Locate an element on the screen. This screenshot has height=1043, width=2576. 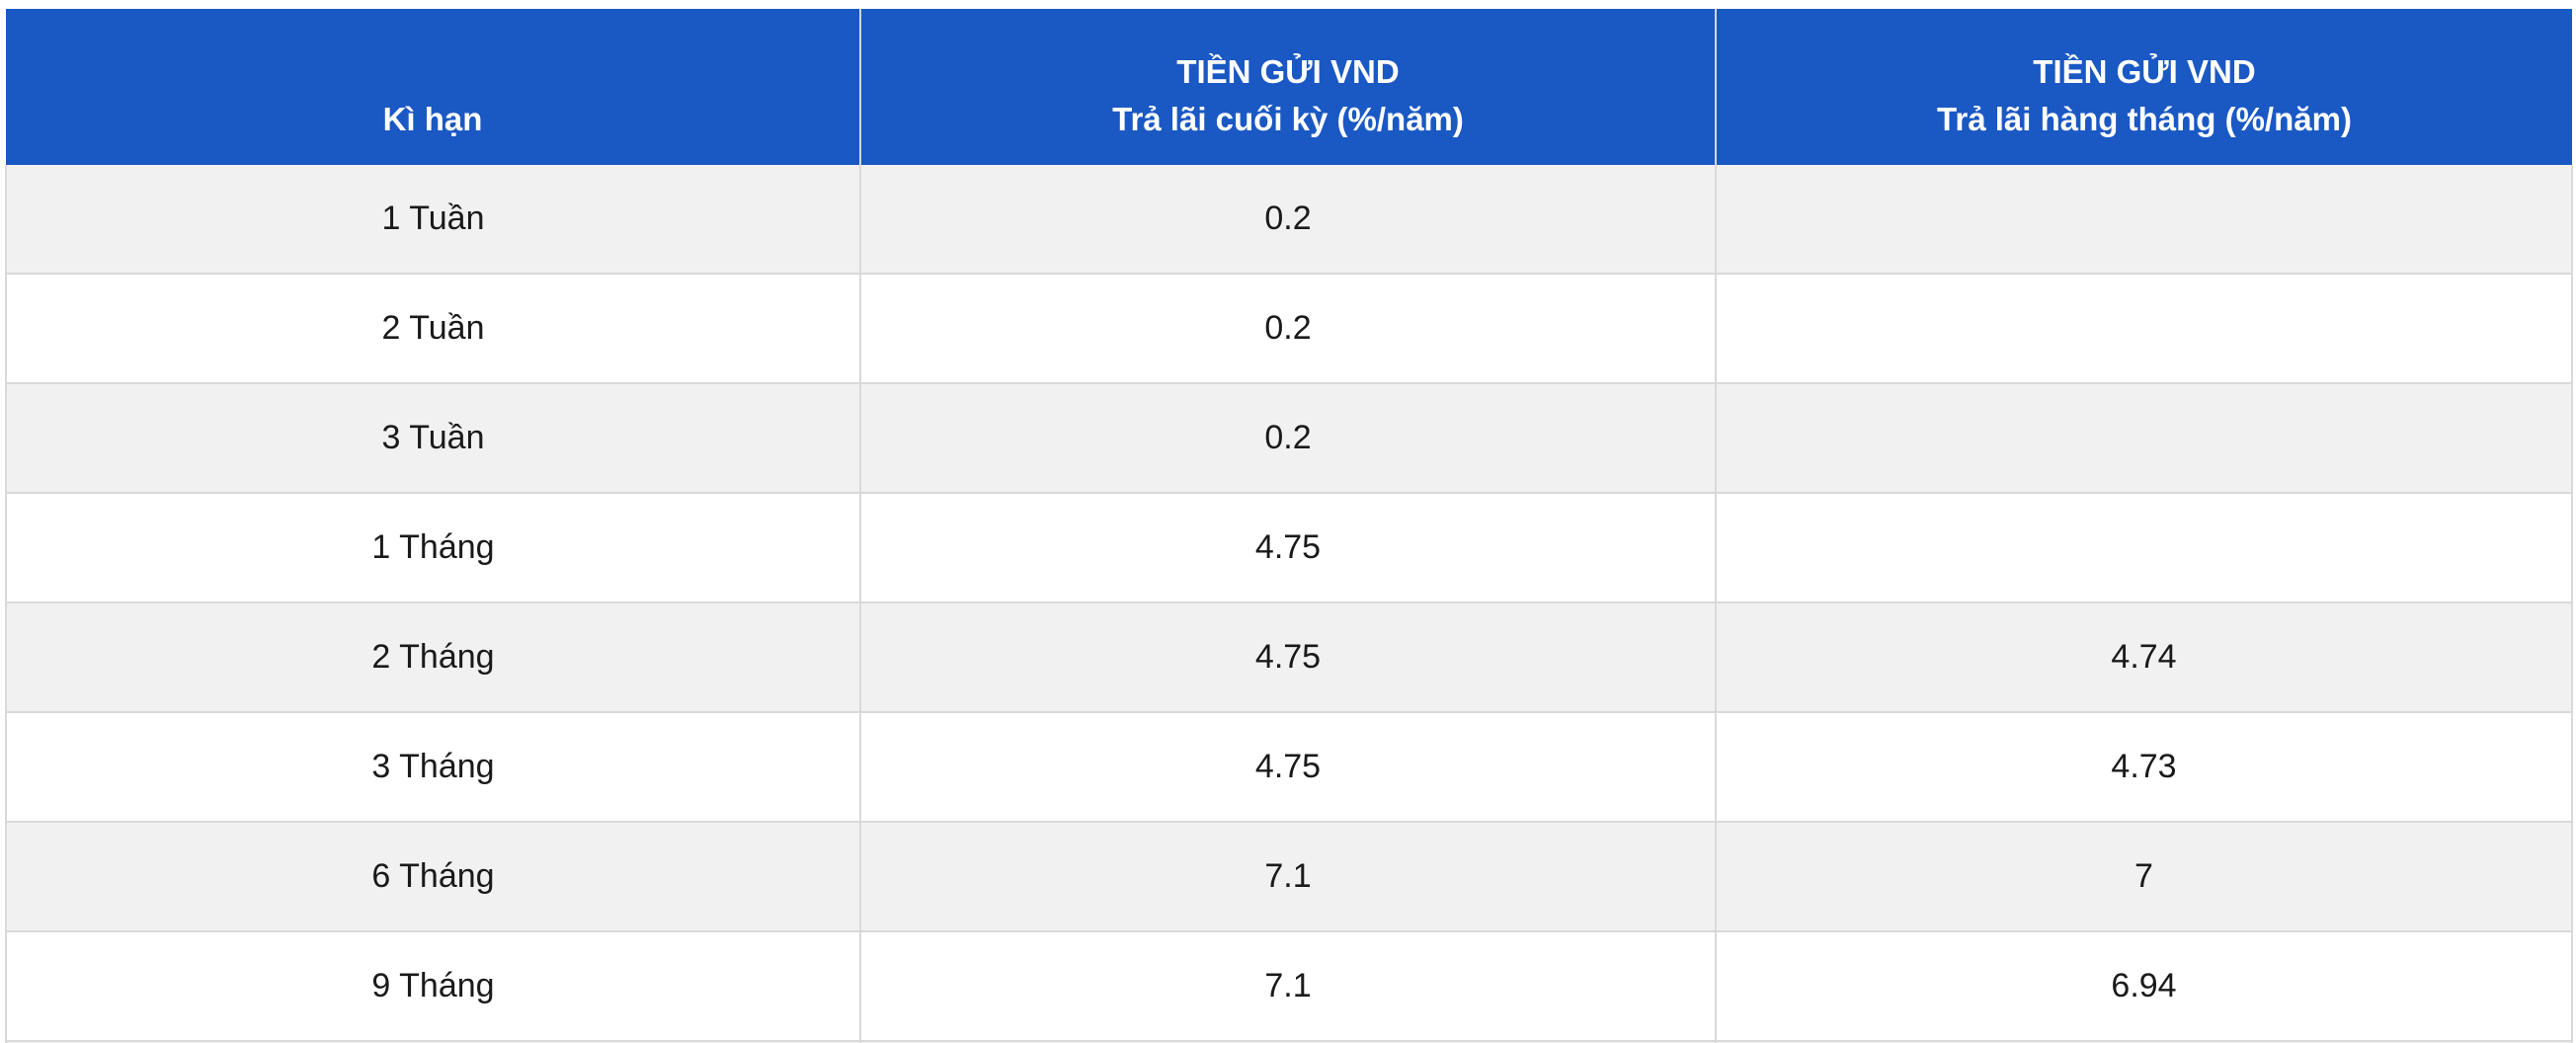
monthly-rate-cell: 6.94 is located at coordinates (2144, 986).